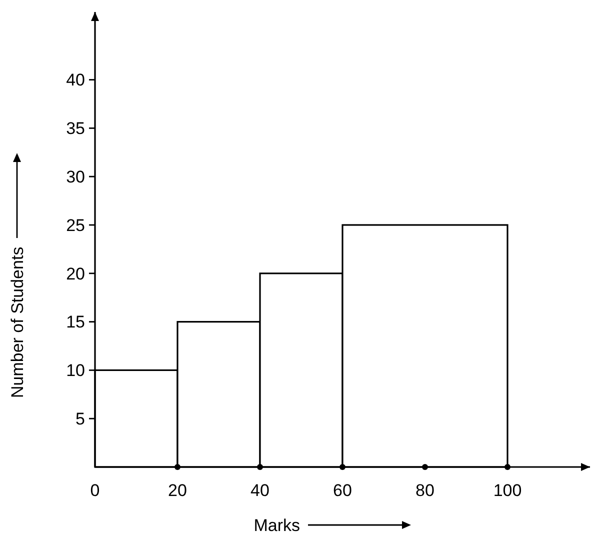  Describe the element at coordinates (75, 322) in the screenshot. I see `y-tick-label: 15` at that location.